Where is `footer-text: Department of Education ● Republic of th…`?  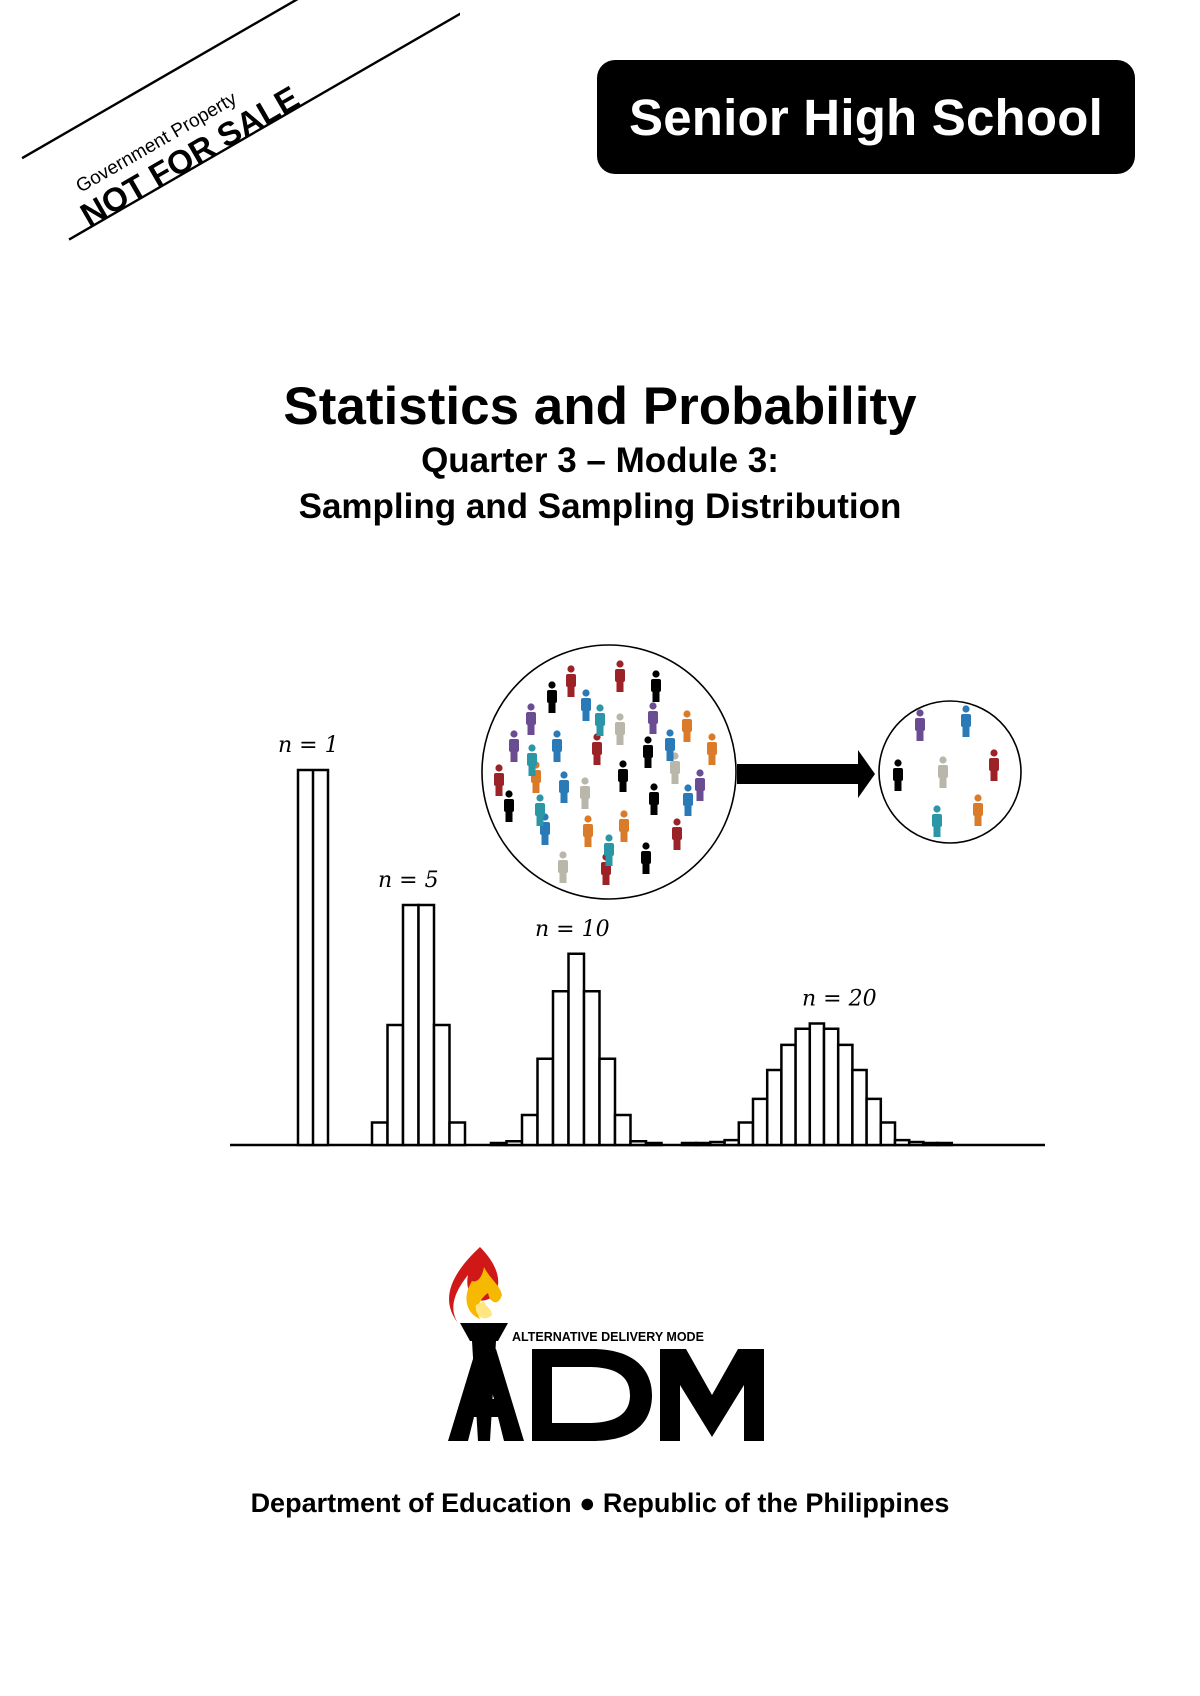
footer-text: Department of Education ● Republic of th… is located at coordinates (600, 1503).